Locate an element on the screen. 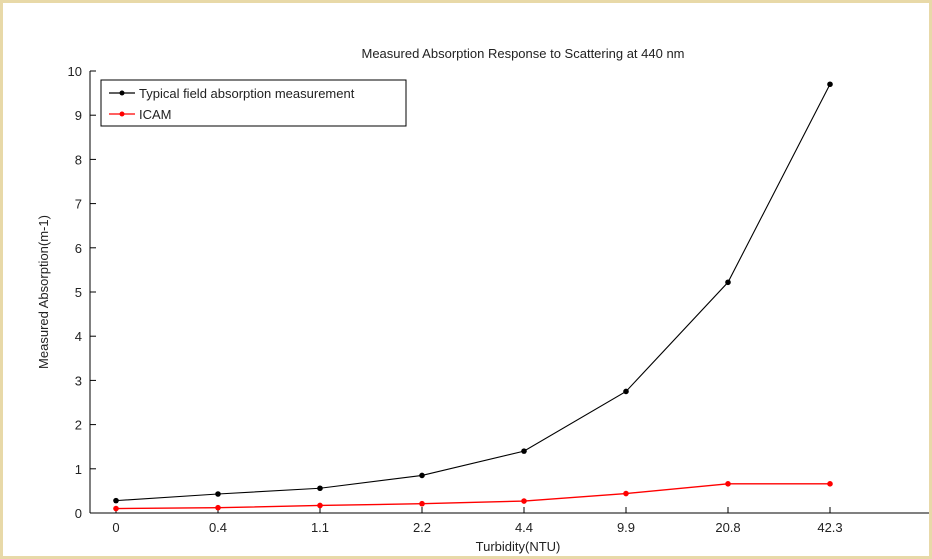  y-tick-label: 6 is located at coordinates (78, 248).